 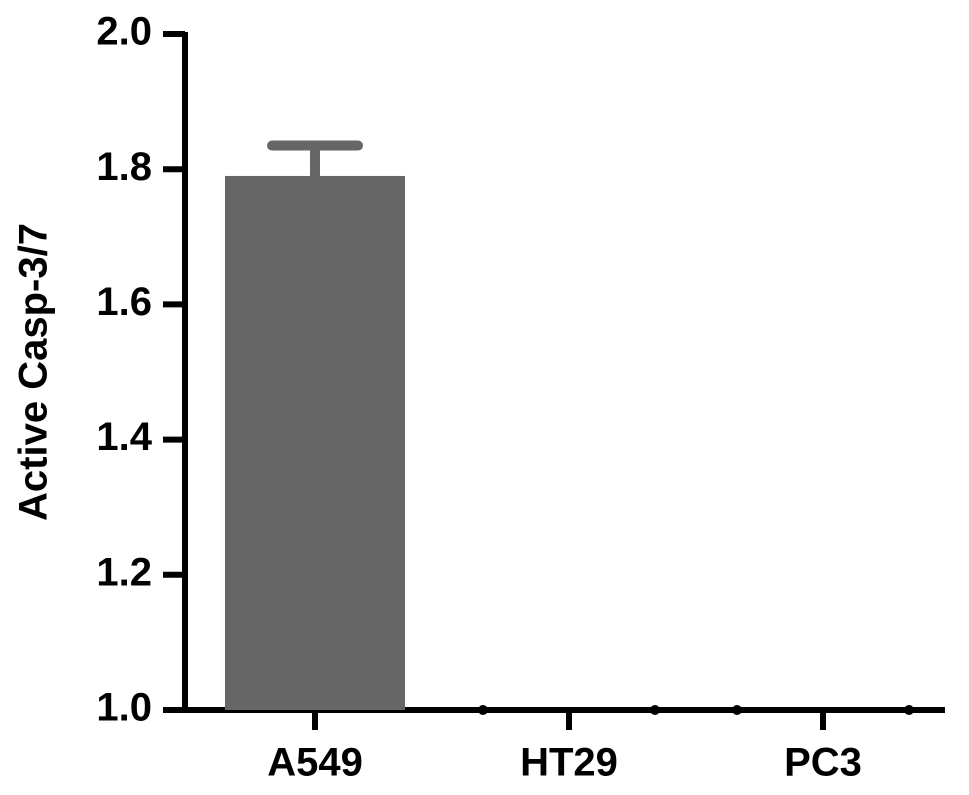 I want to click on y-tick-label: 1.6, so click(x=124, y=302).